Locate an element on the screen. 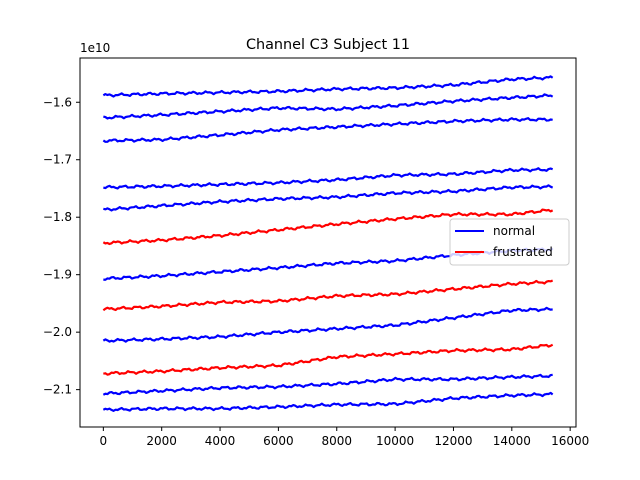 This screenshot has width=640, height=480. x-tick-label: 12000 is located at coordinates (453, 441).